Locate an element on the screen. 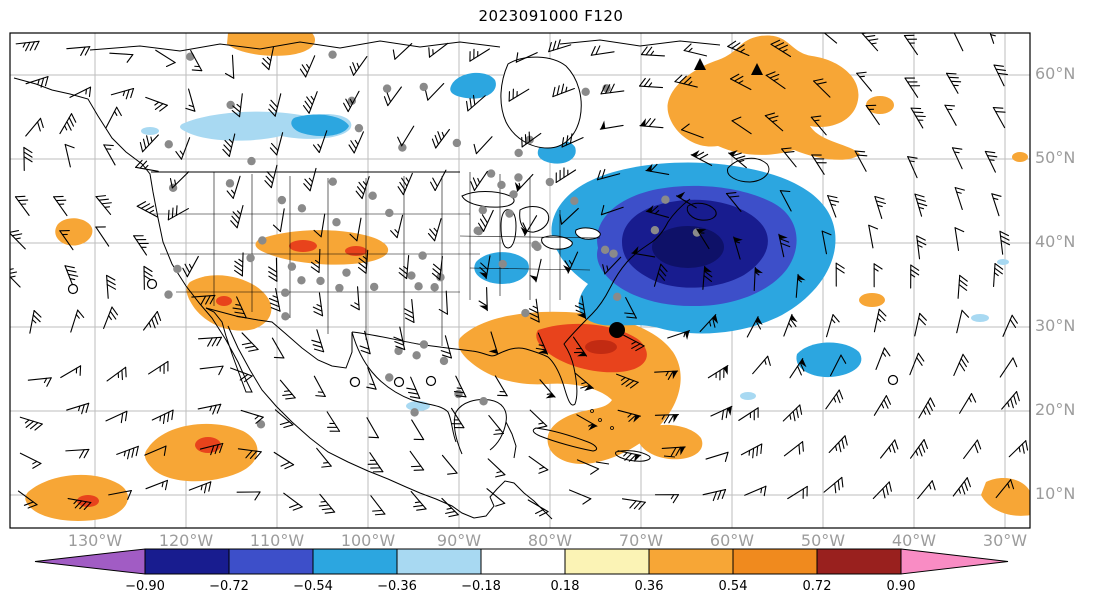  x-tick-100w: 100°W is located at coordinates (368, 540).